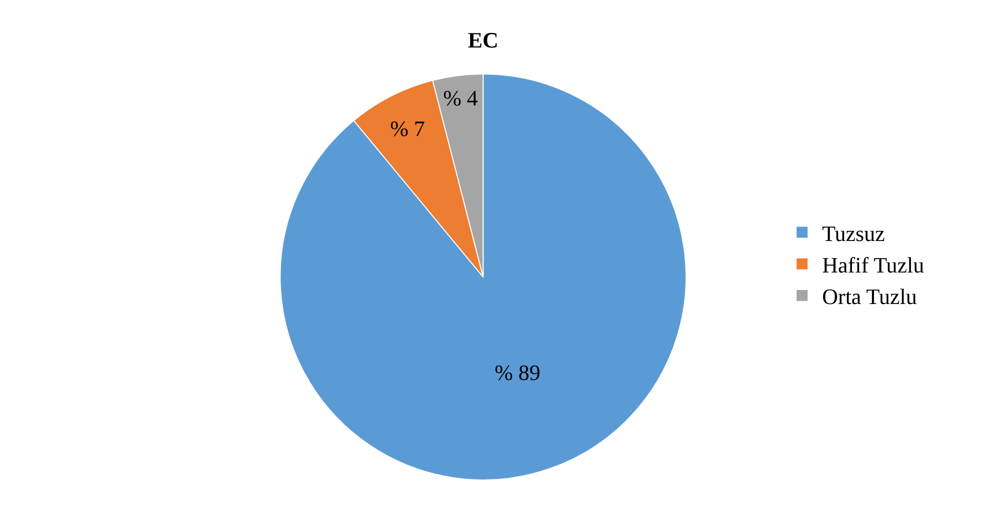 The image size is (990, 528). What do you see at coordinates (873, 265) in the screenshot?
I see `legend-label: Hafif Tuzlu` at bounding box center [873, 265].